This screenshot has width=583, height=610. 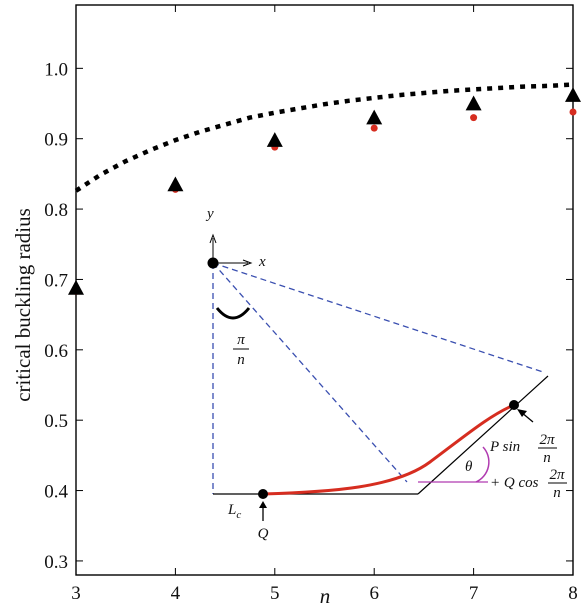 I want to click on y-tick-label: 0.7, so click(x=56, y=280).